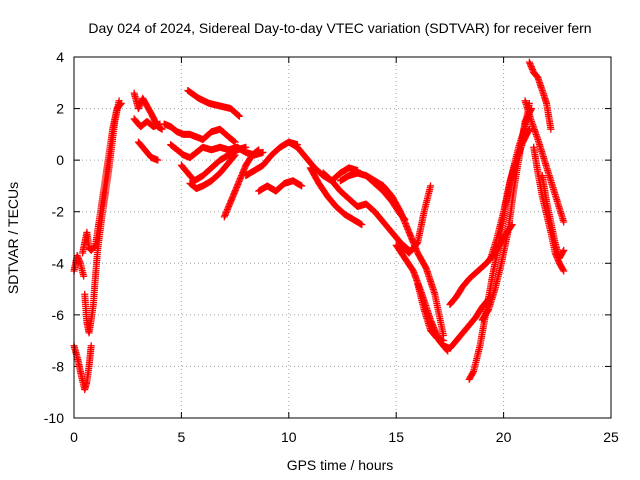  I want to click on y-tick-label: -4, so click(58, 263).